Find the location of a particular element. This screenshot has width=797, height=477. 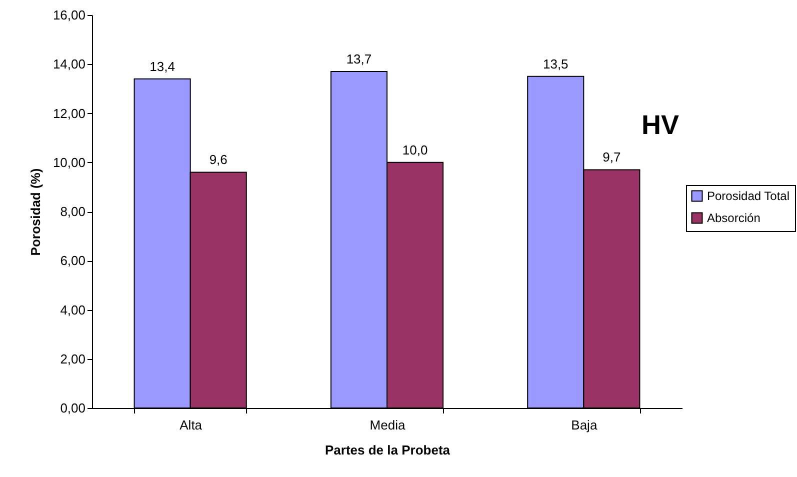

y-tick-label: 6,00 is located at coordinates (73, 260).